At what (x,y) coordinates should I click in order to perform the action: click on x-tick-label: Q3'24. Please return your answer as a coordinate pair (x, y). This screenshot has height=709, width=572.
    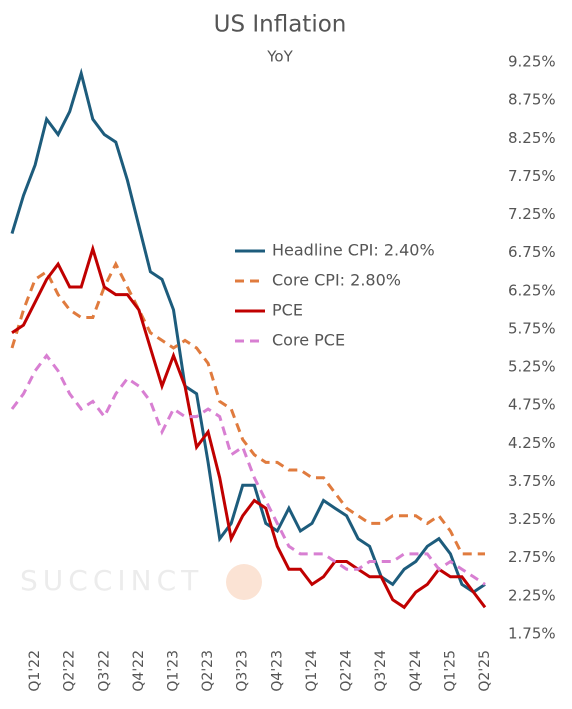
    Looking at the image, I should click on (381, 671).